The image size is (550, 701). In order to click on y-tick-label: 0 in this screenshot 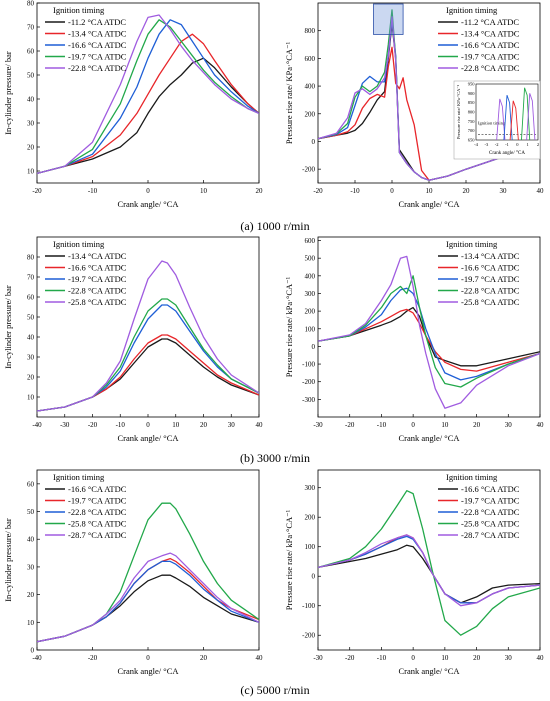, I will do `click(33, 651)`.